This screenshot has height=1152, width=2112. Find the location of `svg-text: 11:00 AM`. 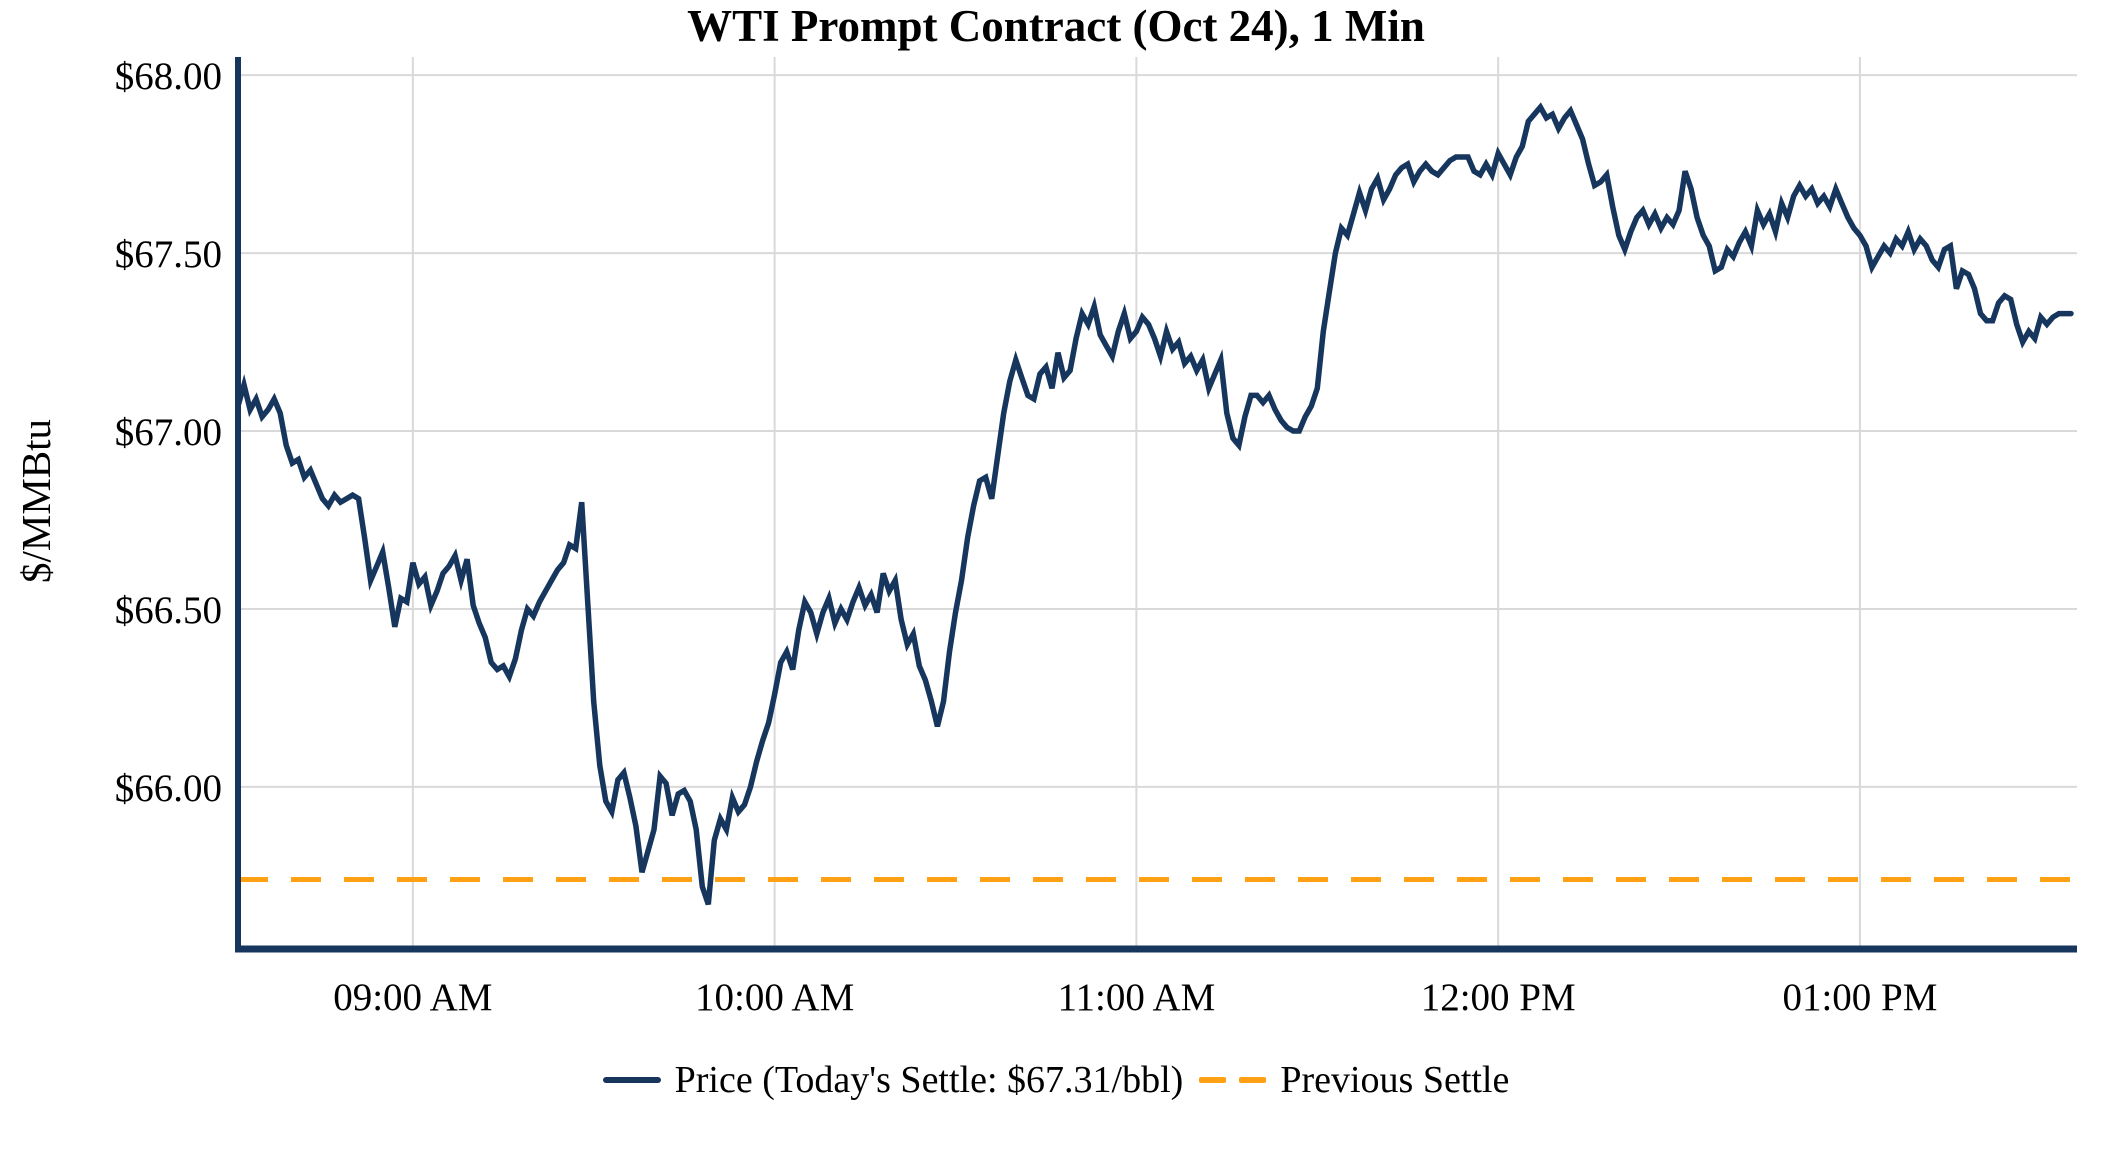

svg-text: 11:00 AM is located at coordinates (1136, 997).